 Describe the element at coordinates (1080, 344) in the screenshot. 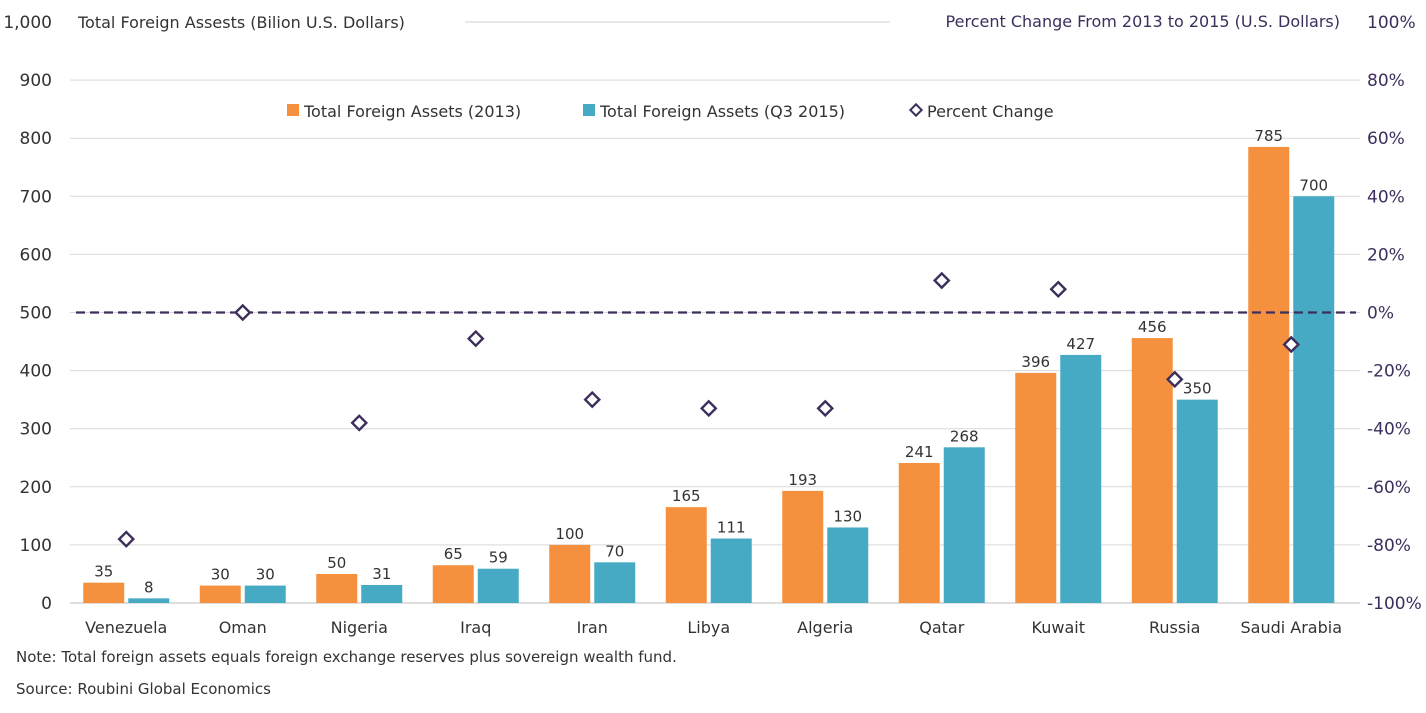

I see `data-label-q3-2015: 427` at that location.